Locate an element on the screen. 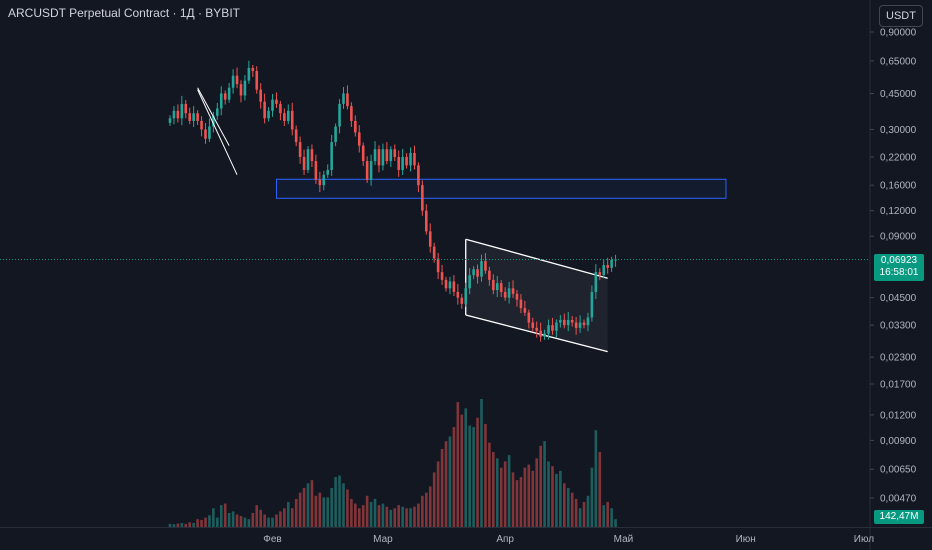 This screenshot has width=932, height=550. y-tick-label: 0,90000 is located at coordinates (898, 33).